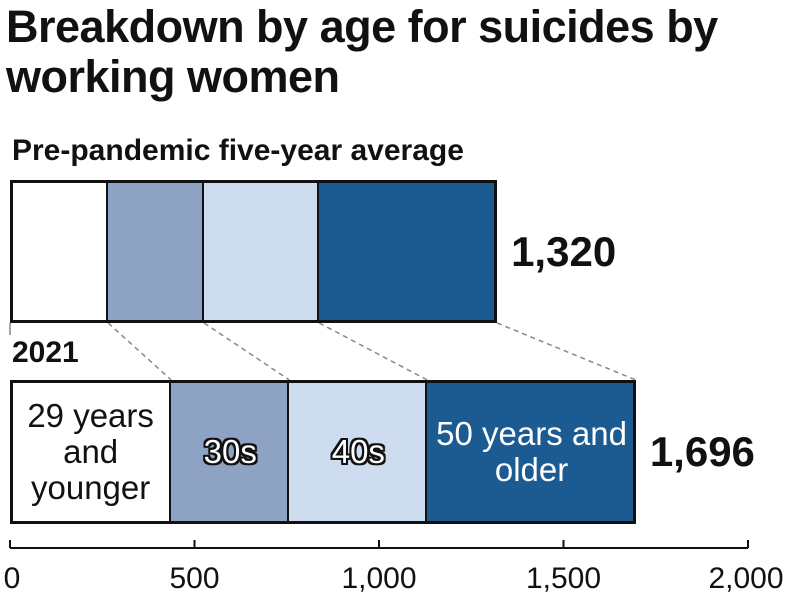 This screenshot has width=800, height=600. Describe the element at coordinates (563, 578) in the screenshot. I see `x-tick-label: 1,500` at that location.